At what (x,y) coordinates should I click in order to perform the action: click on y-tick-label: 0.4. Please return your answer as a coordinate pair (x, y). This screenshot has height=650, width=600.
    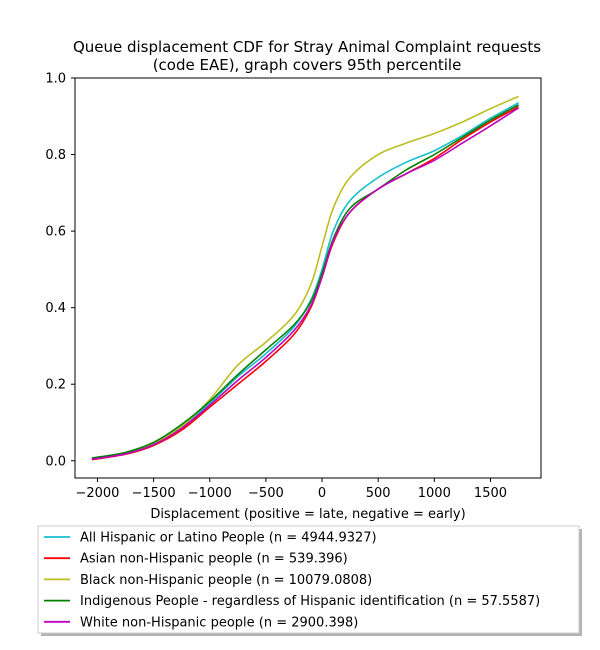
    Looking at the image, I should click on (55, 308).